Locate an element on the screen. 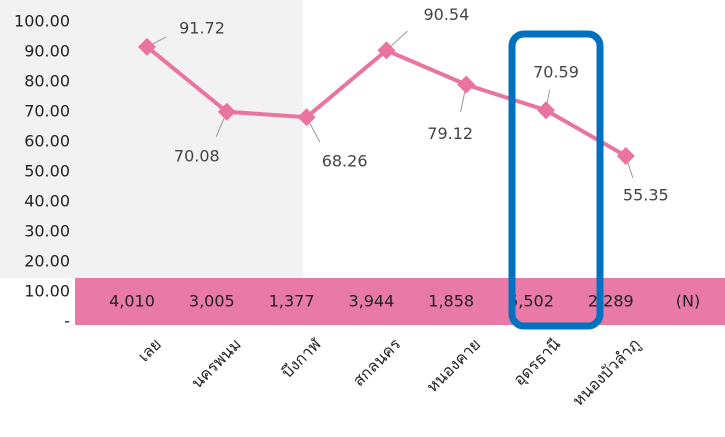  y-tick-label: 20.00 is located at coordinates (47, 261).